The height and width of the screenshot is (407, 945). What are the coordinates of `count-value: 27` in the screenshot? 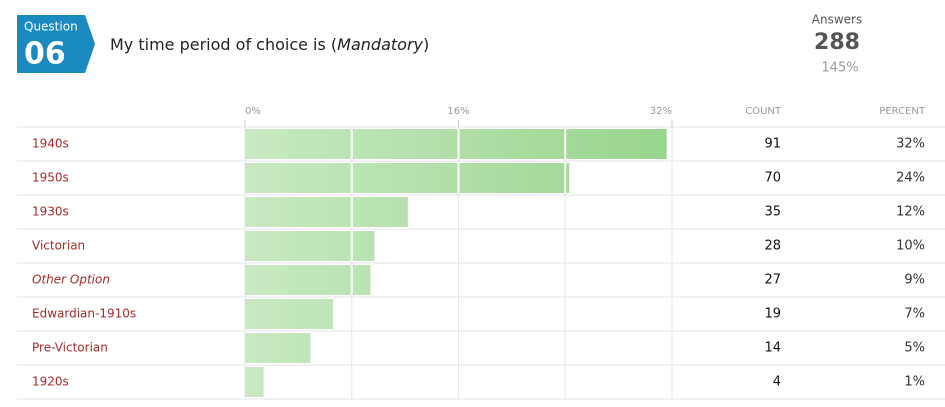 It's located at (772, 280).